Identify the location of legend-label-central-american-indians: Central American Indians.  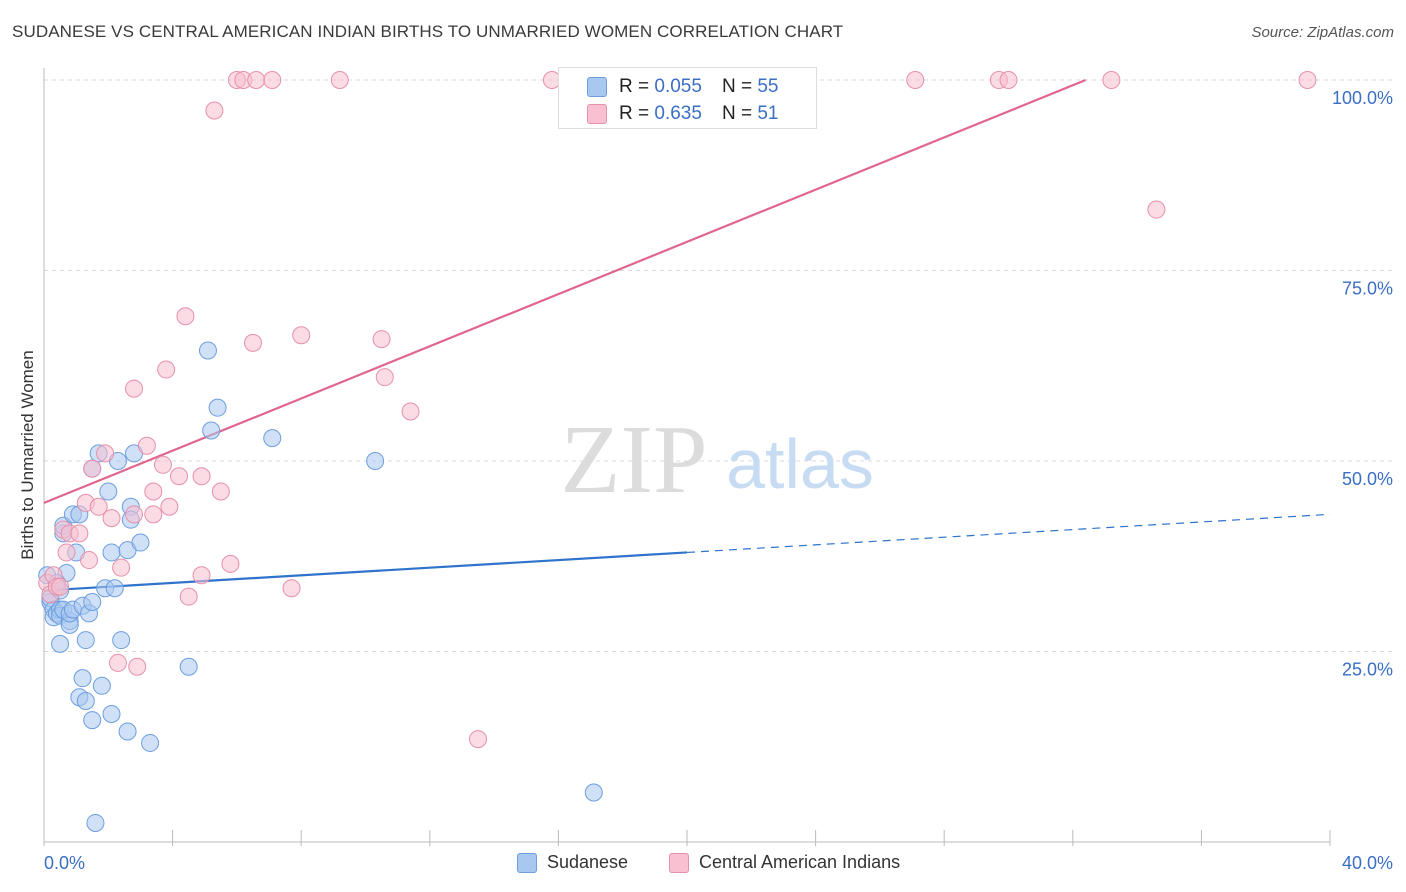
(800, 862).